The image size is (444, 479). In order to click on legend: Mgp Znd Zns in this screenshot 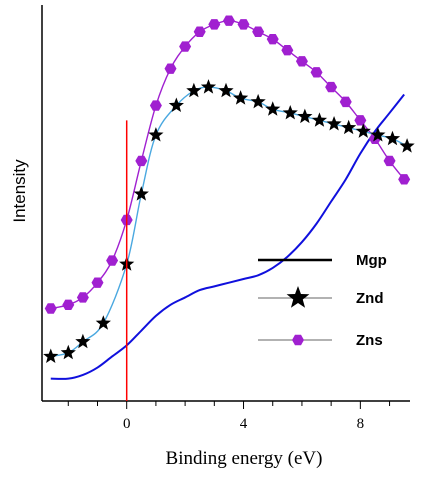, I will do `click(322, 300)`.